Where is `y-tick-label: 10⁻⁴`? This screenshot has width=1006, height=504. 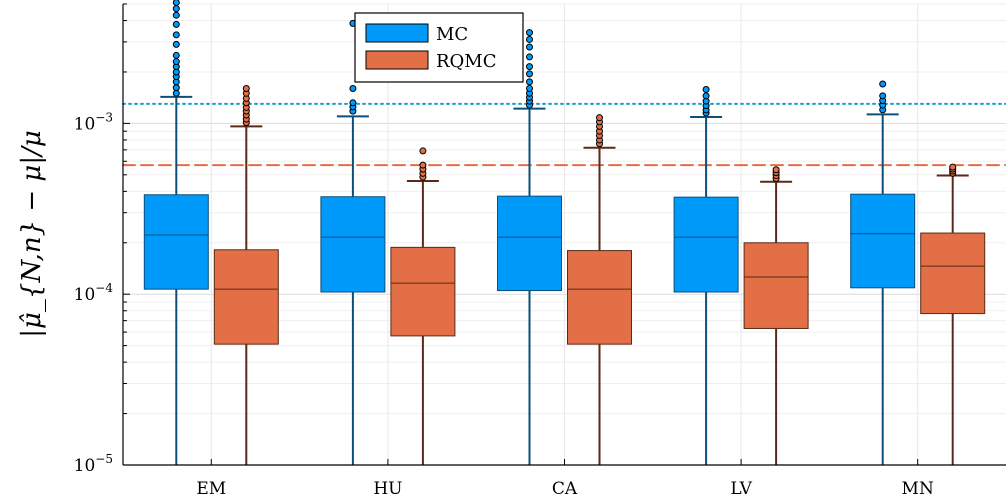 y-tick-label: 10⁻⁴ is located at coordinates (94, 293).